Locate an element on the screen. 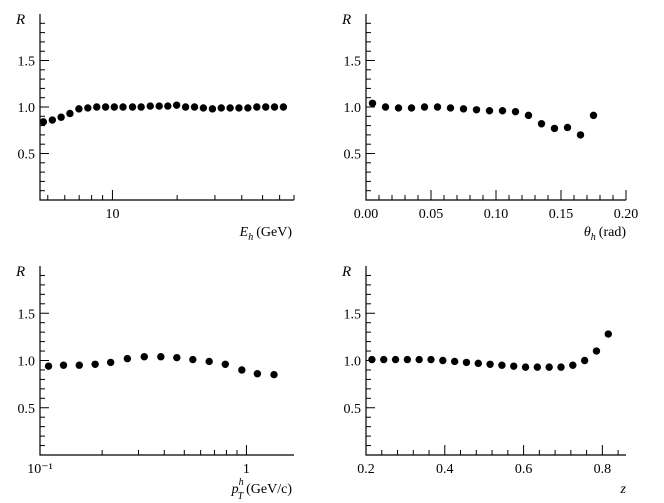 The image size is (664, 503). x-tick-label: 0.4 is located at coordinates (445, 469).